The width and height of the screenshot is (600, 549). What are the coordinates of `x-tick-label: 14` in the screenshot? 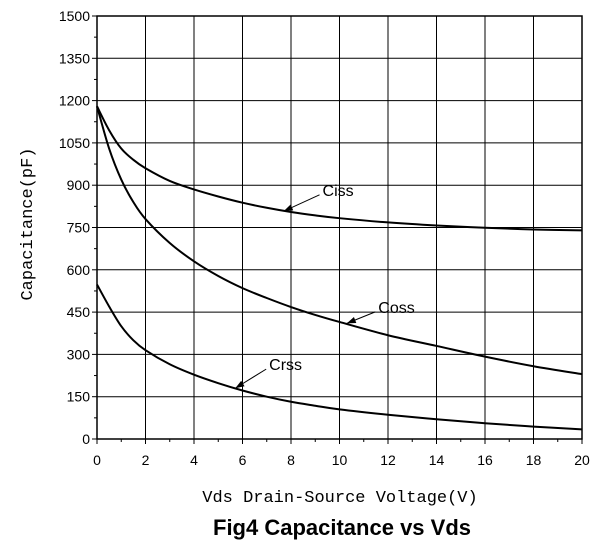 It's located at (437, 460).